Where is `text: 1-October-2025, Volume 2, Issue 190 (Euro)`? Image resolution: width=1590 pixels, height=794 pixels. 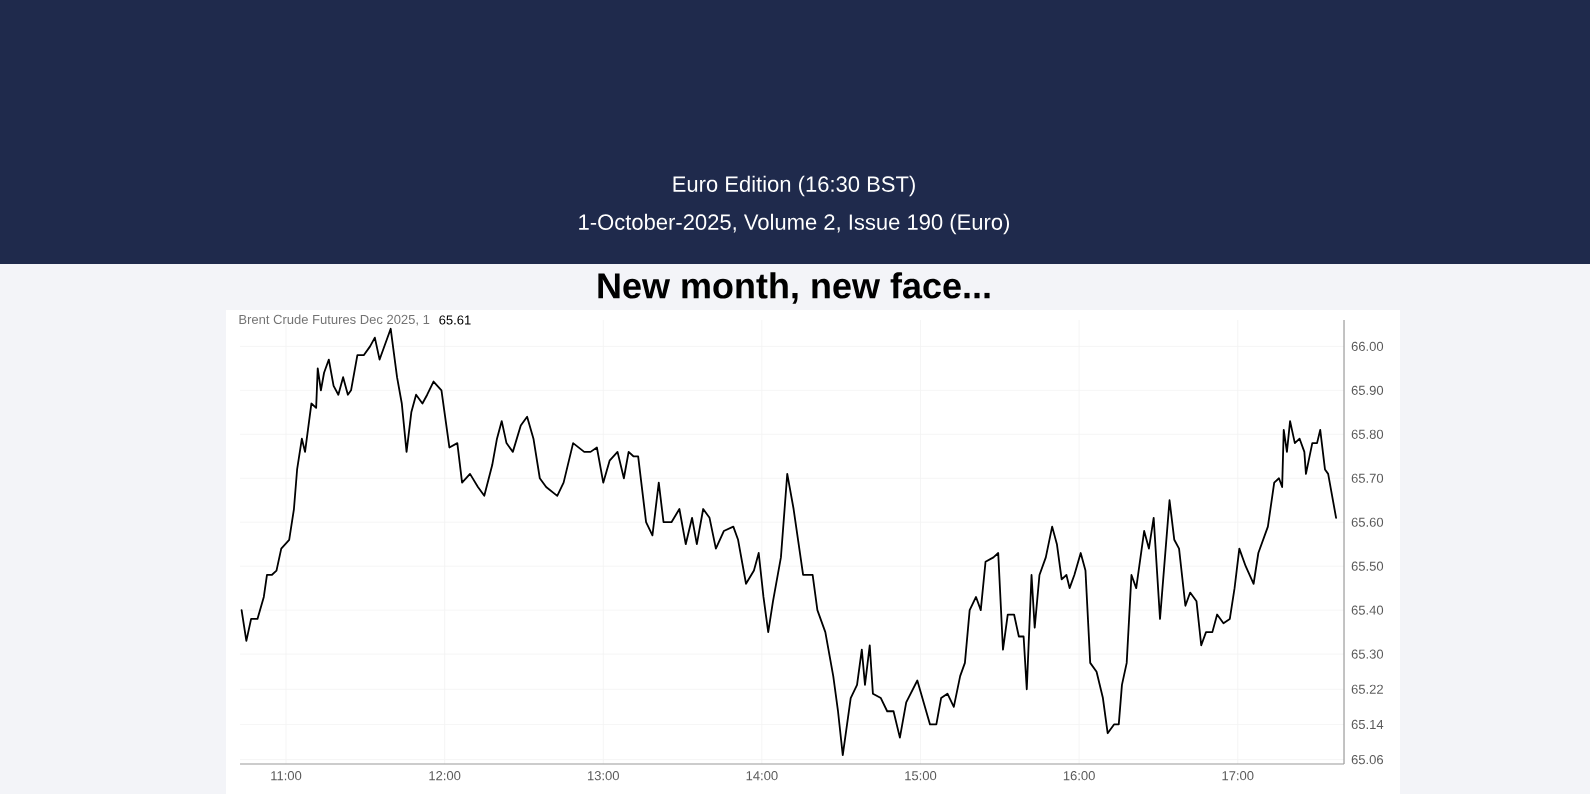
text: 1-October-2025, Volume 2, Issue 190 (Euro) is located at coordinates (794, 224).